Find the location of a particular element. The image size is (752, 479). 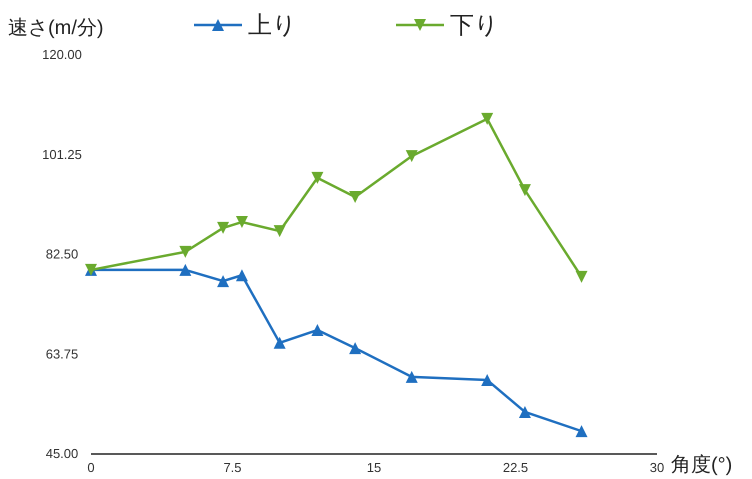

x-tick-label: 15 is located at coordinates (374, 467).